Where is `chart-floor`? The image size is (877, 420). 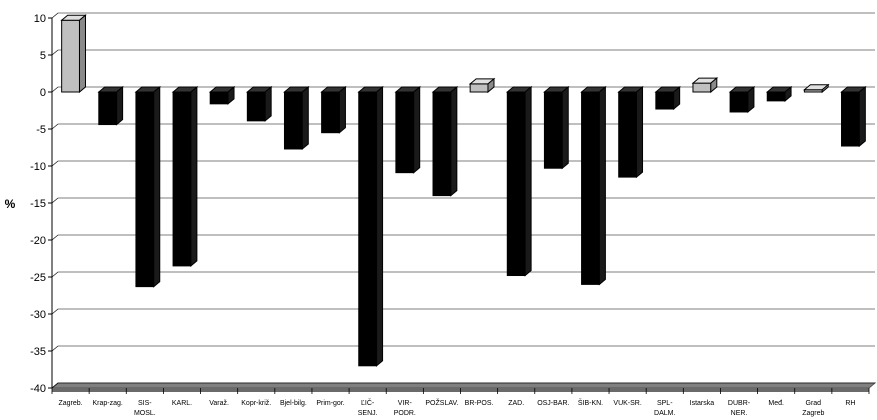 chart-floor is located at coordinates (463, 385).